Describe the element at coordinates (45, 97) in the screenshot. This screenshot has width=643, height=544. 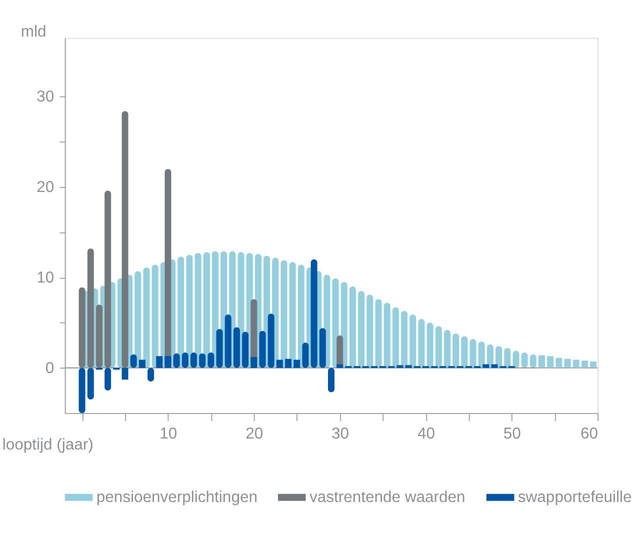
I see `y-tick-label: 30` at that location.